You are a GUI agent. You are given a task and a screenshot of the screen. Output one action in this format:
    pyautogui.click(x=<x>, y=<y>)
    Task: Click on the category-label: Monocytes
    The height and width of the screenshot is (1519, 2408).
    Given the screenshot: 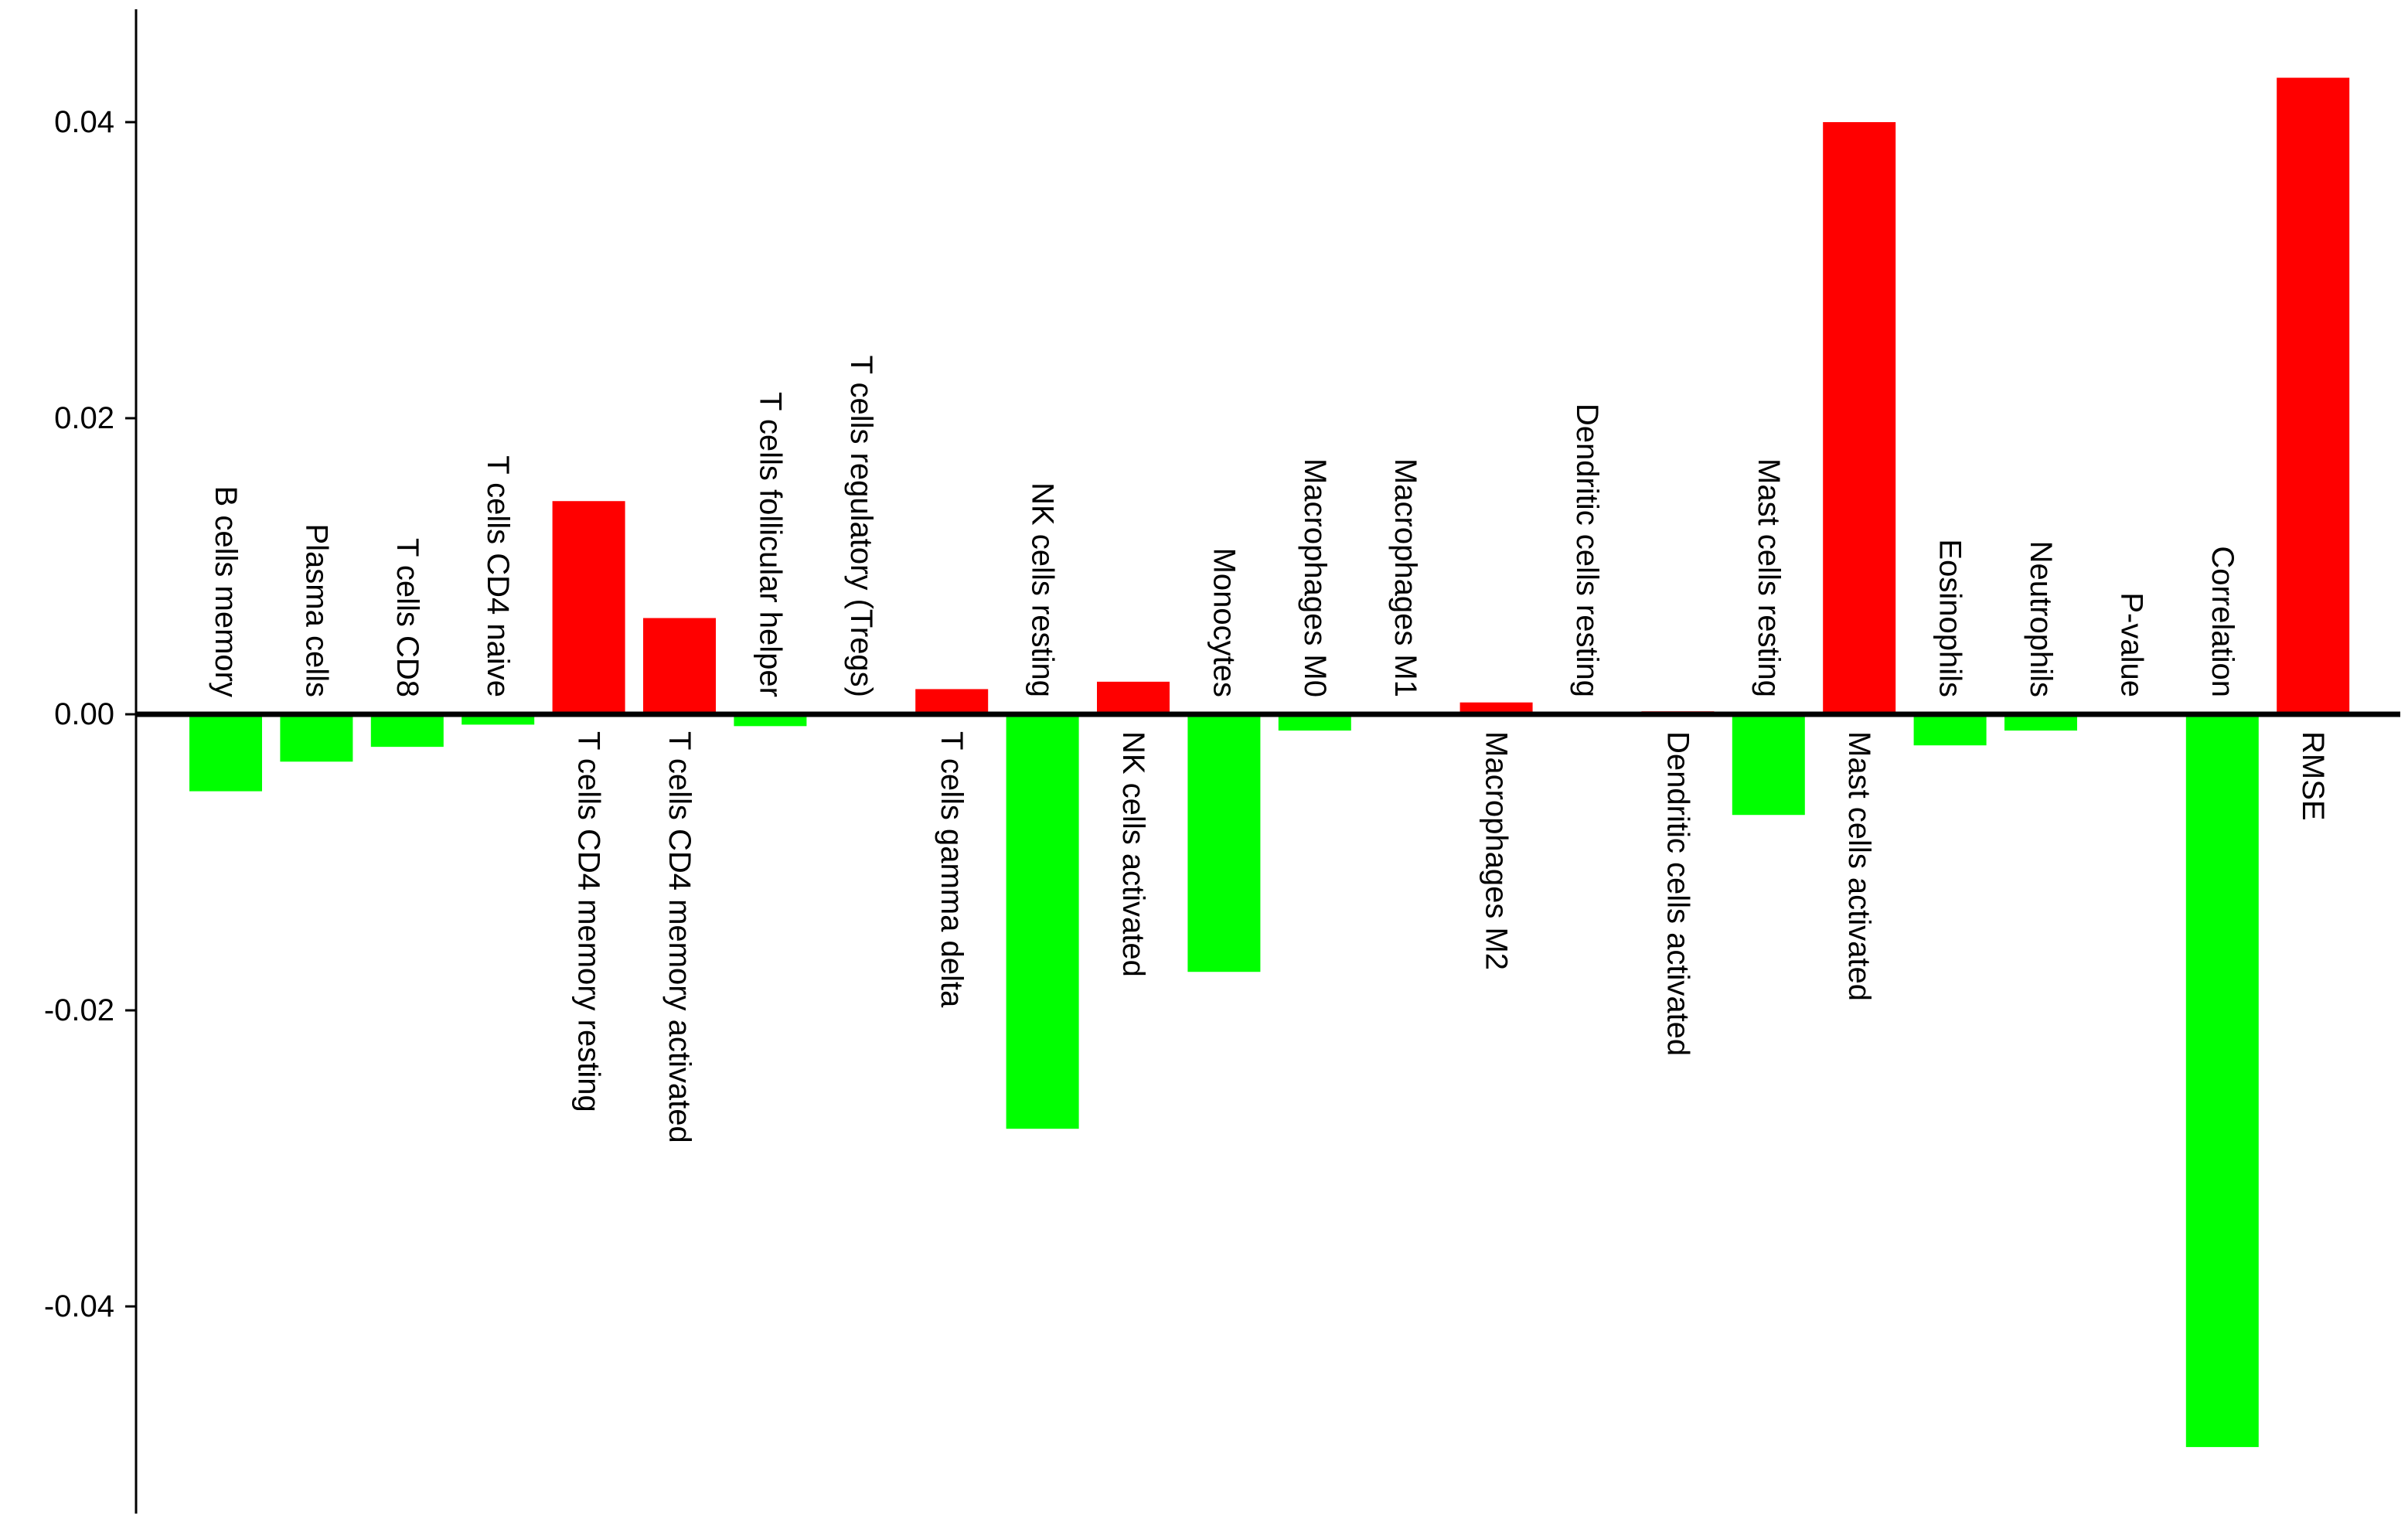 What is the action you would take?
    pyautogui.click(x=1224, y=622)
    